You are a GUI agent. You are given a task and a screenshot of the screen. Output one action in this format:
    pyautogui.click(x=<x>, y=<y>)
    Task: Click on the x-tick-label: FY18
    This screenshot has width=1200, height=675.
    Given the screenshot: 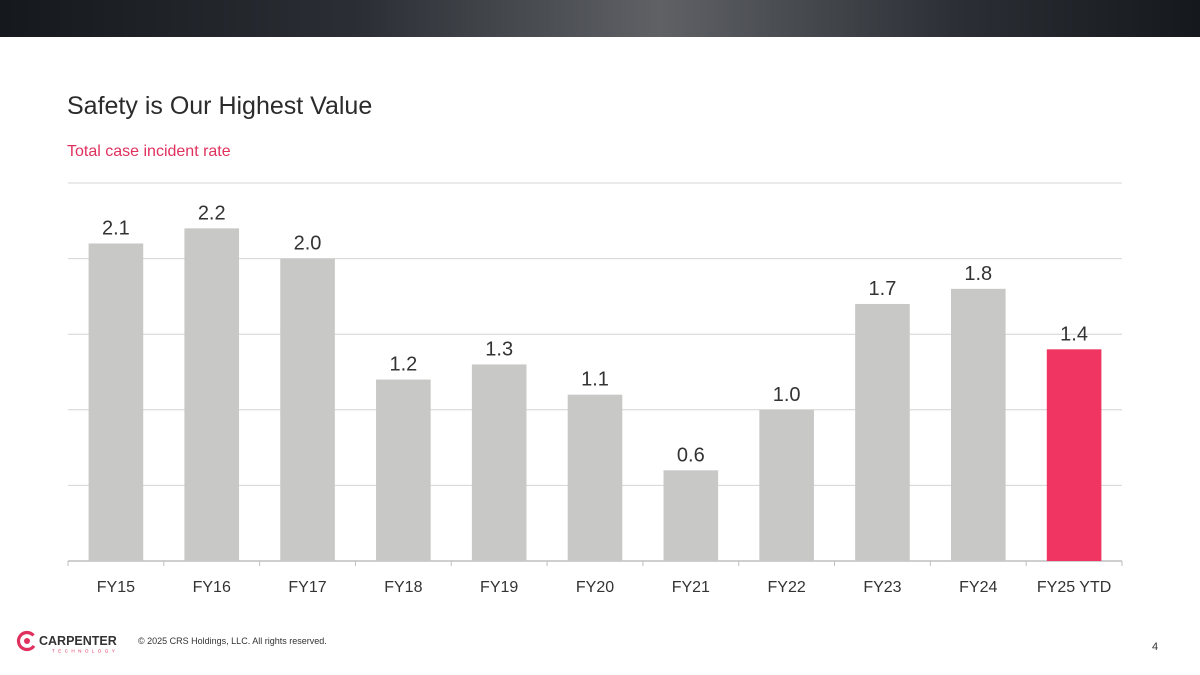 What is the action you would take?
    pyautogui.click(x=403, y=587)
    